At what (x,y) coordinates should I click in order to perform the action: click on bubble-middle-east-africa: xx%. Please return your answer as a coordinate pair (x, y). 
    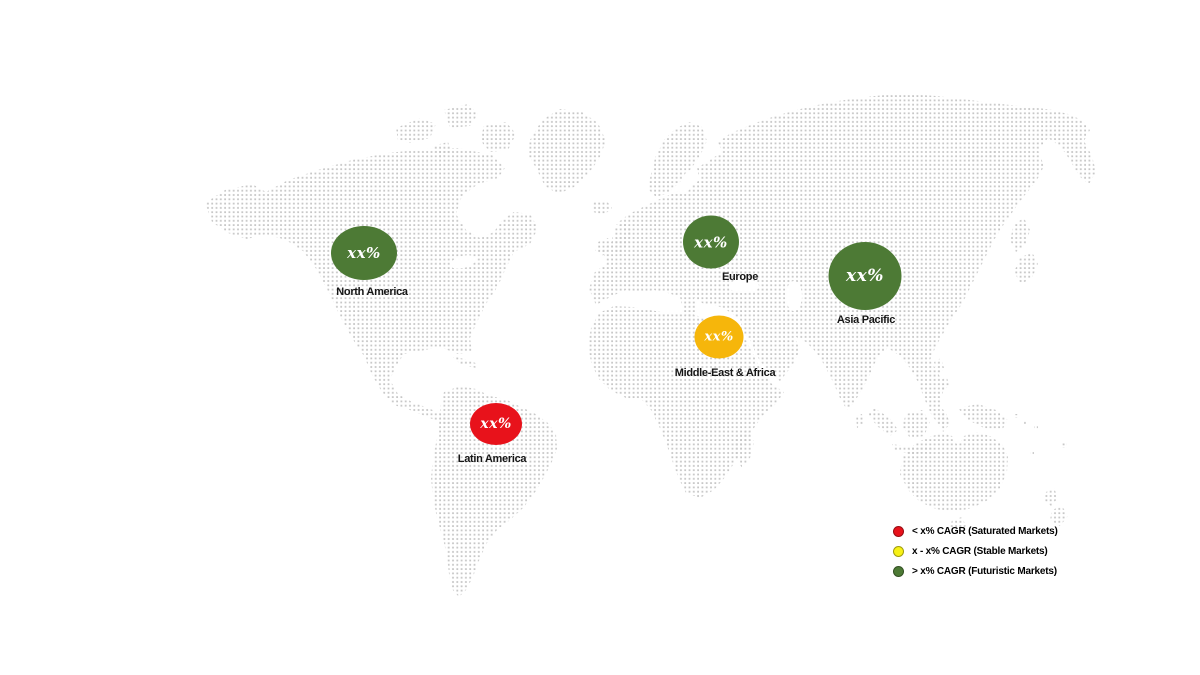
    Looking at the image, I should click on (719, 337).